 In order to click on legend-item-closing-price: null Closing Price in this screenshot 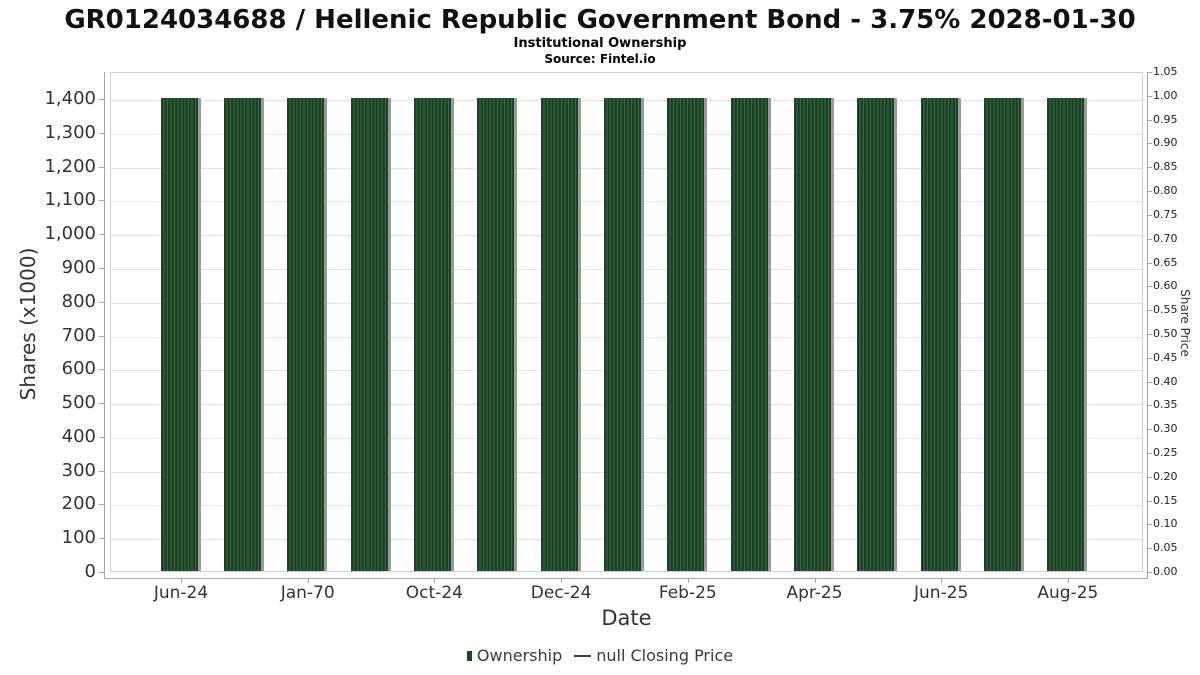, I will do `click(653, 655)`.